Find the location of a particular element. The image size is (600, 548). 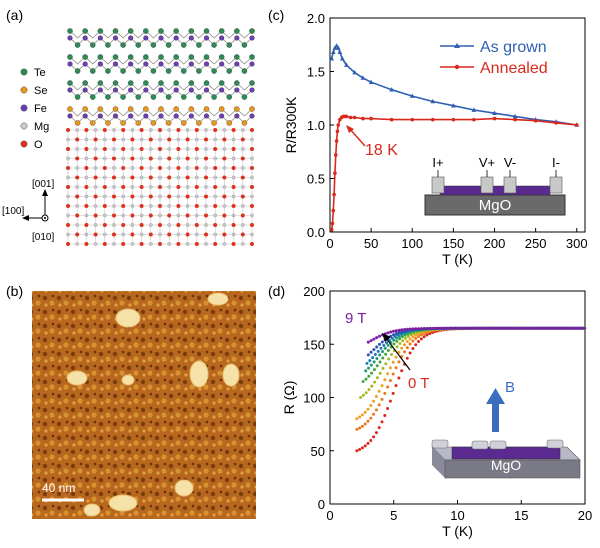

b-field-label: B is located at coordinates (510, 387).